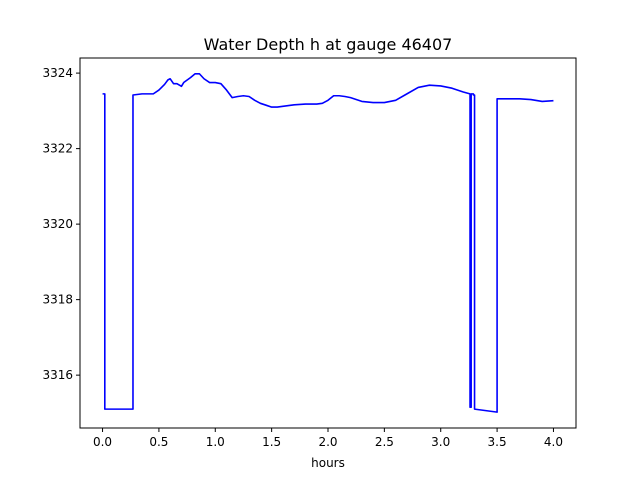 Image resolution: width=640 pixels, height=480 pixels. I want to click on y-tick-label: 3318, so click(57, 300).